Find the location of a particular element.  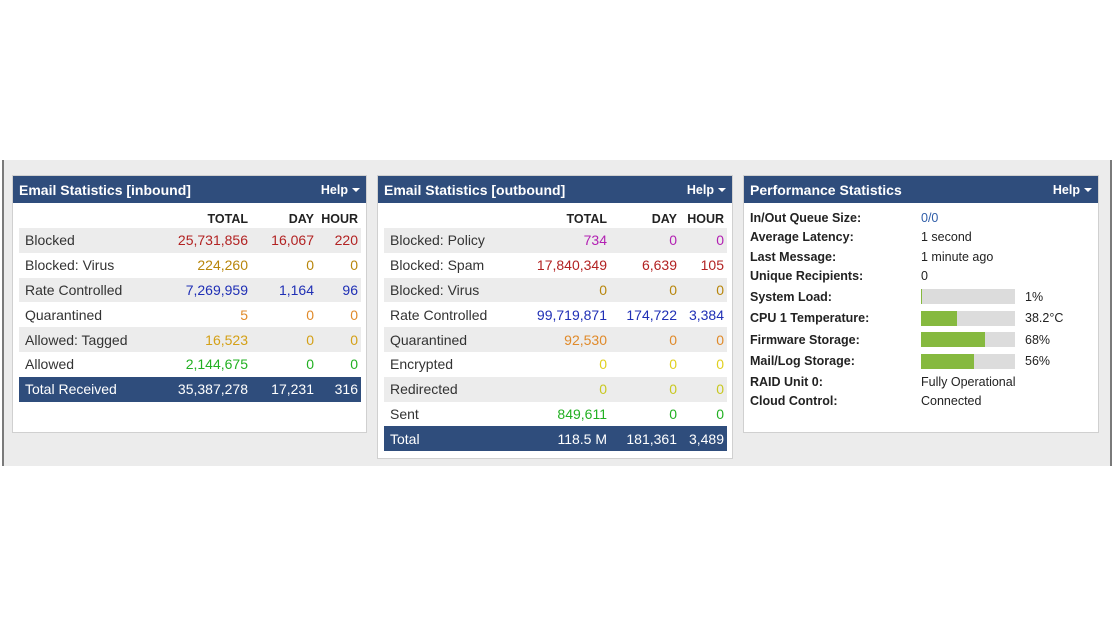

table-row: Allowed: Tagged 16,523 0 0 is located at coordinates (190, 339).